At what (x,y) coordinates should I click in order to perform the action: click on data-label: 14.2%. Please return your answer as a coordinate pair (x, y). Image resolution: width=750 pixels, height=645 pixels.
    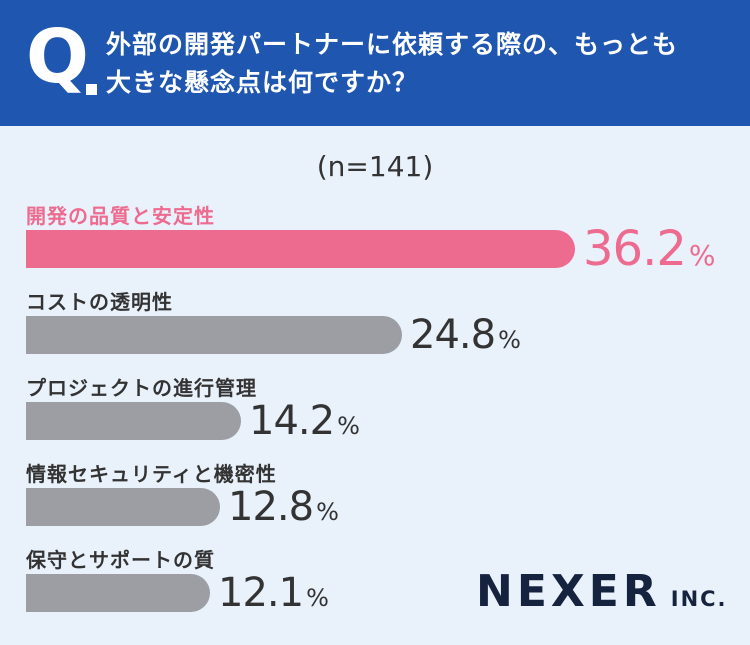
    Looking at the image, I should click on (304, 421).